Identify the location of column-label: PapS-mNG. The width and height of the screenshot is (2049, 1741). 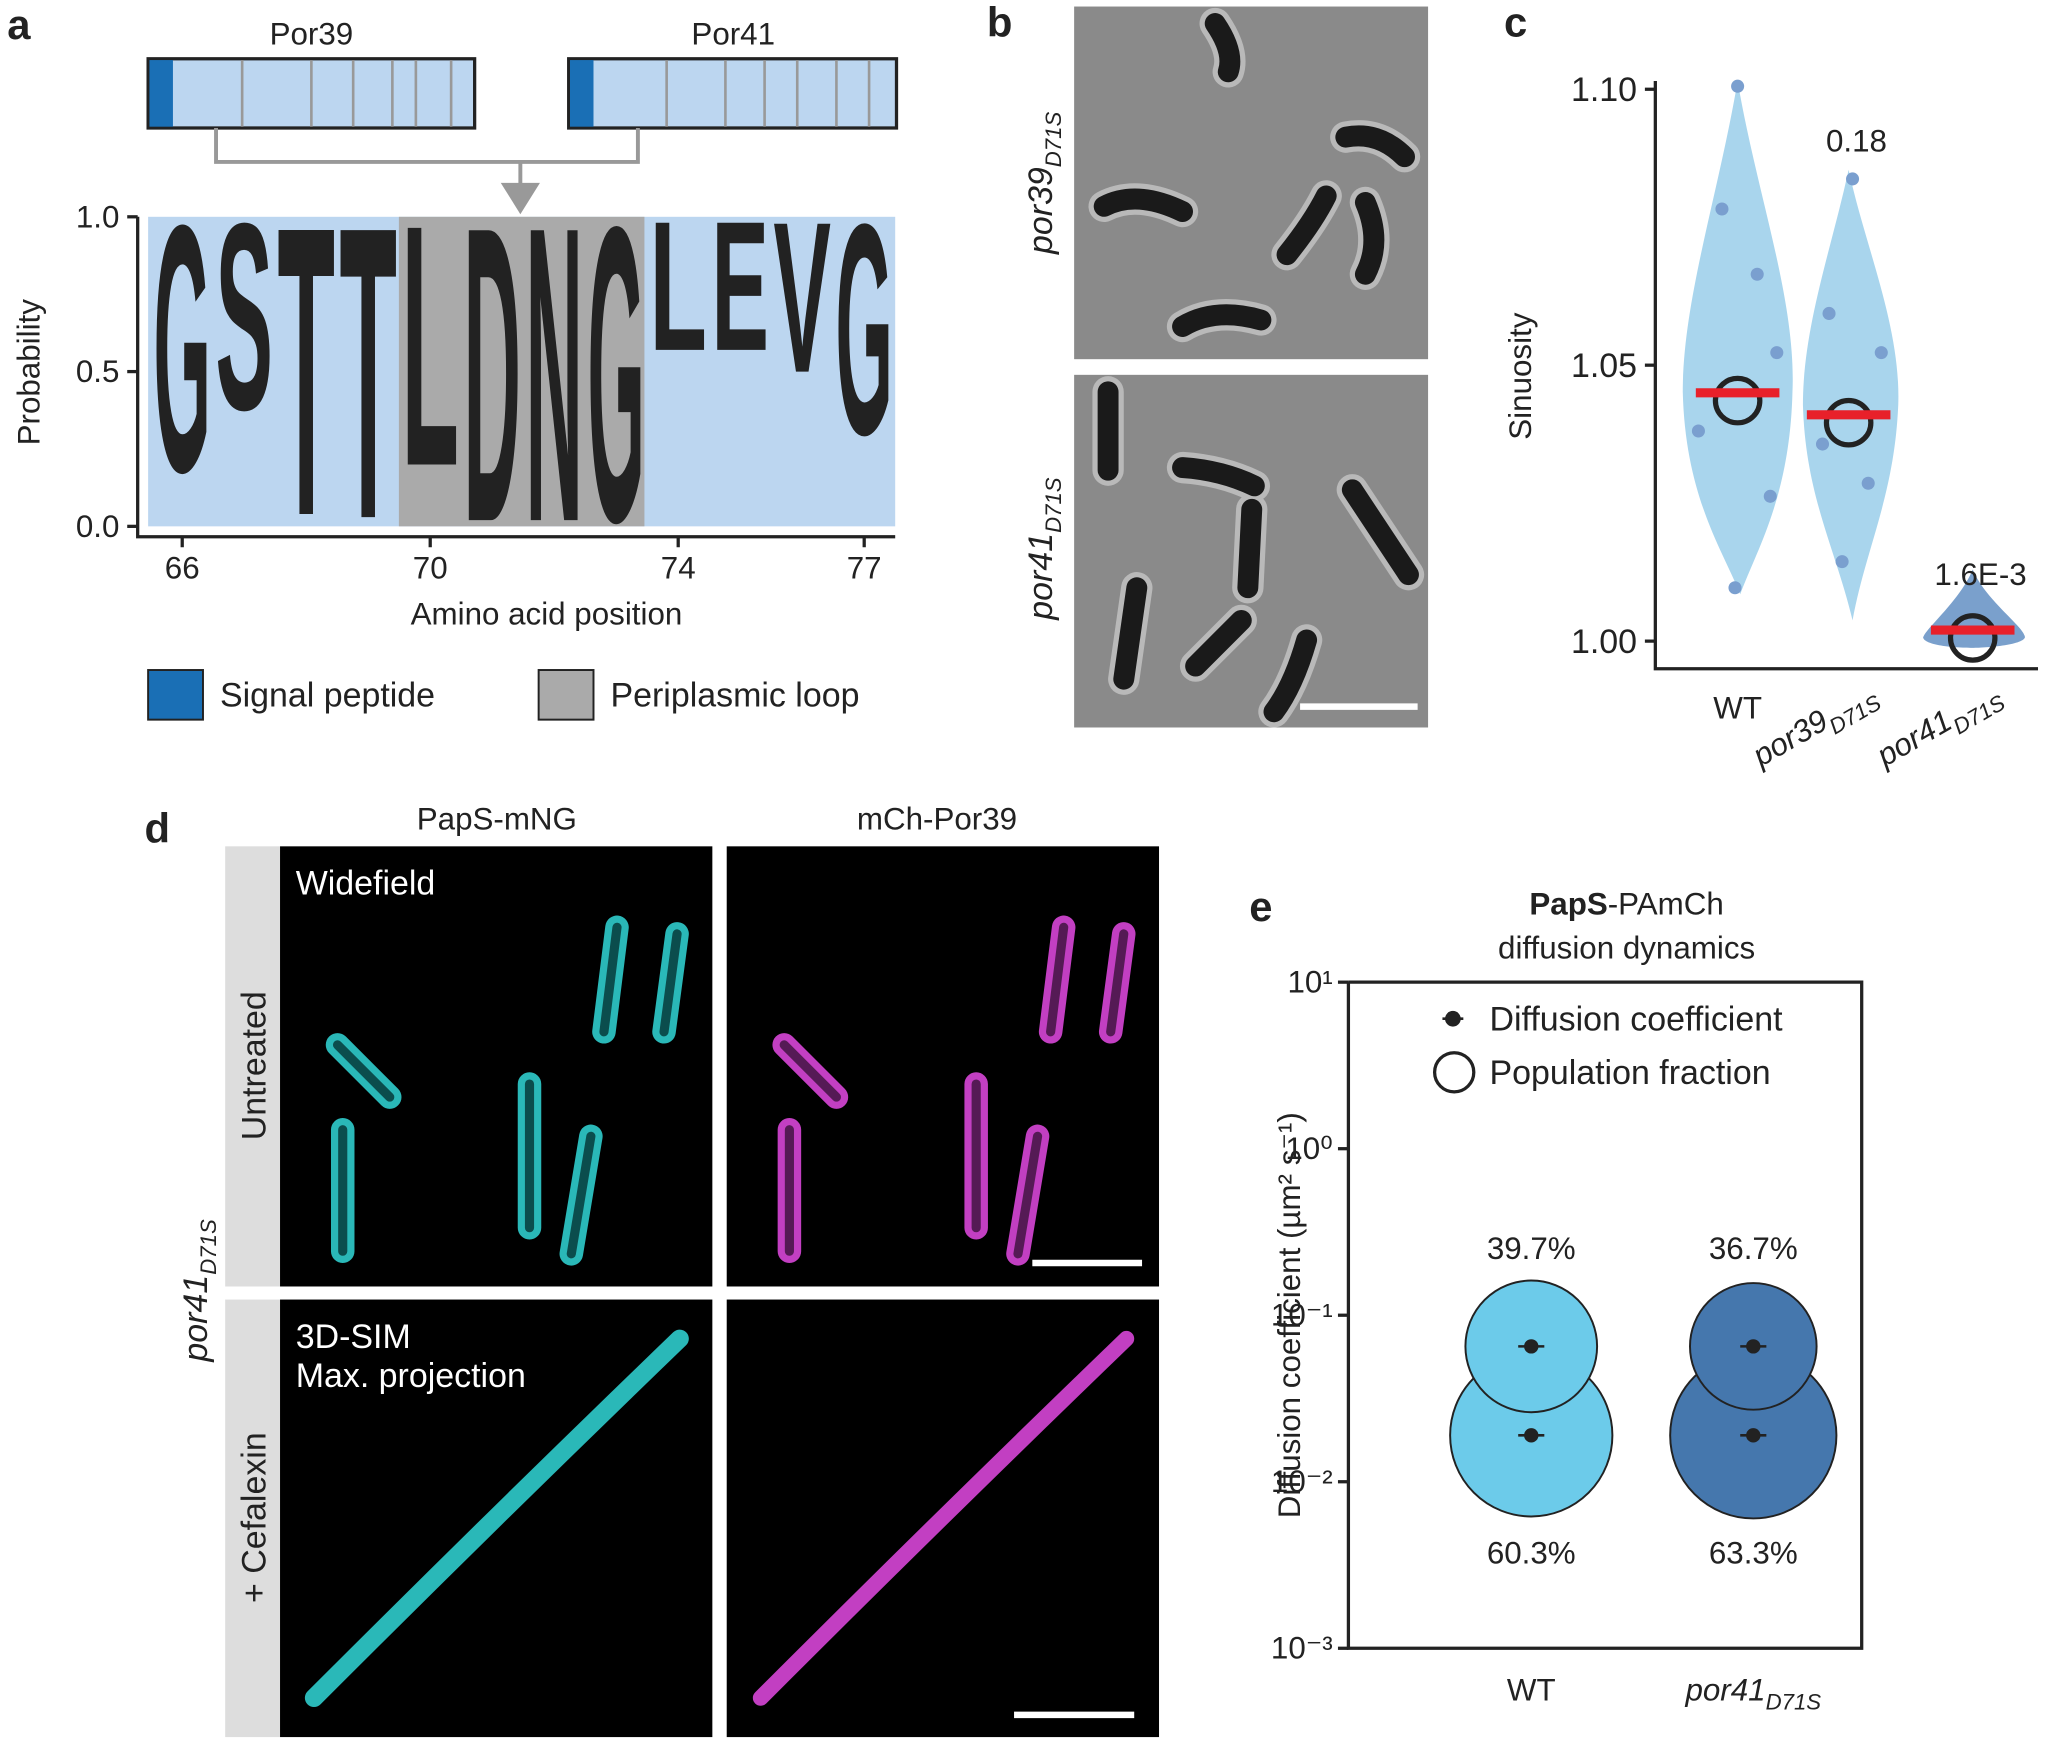
(497, 818).